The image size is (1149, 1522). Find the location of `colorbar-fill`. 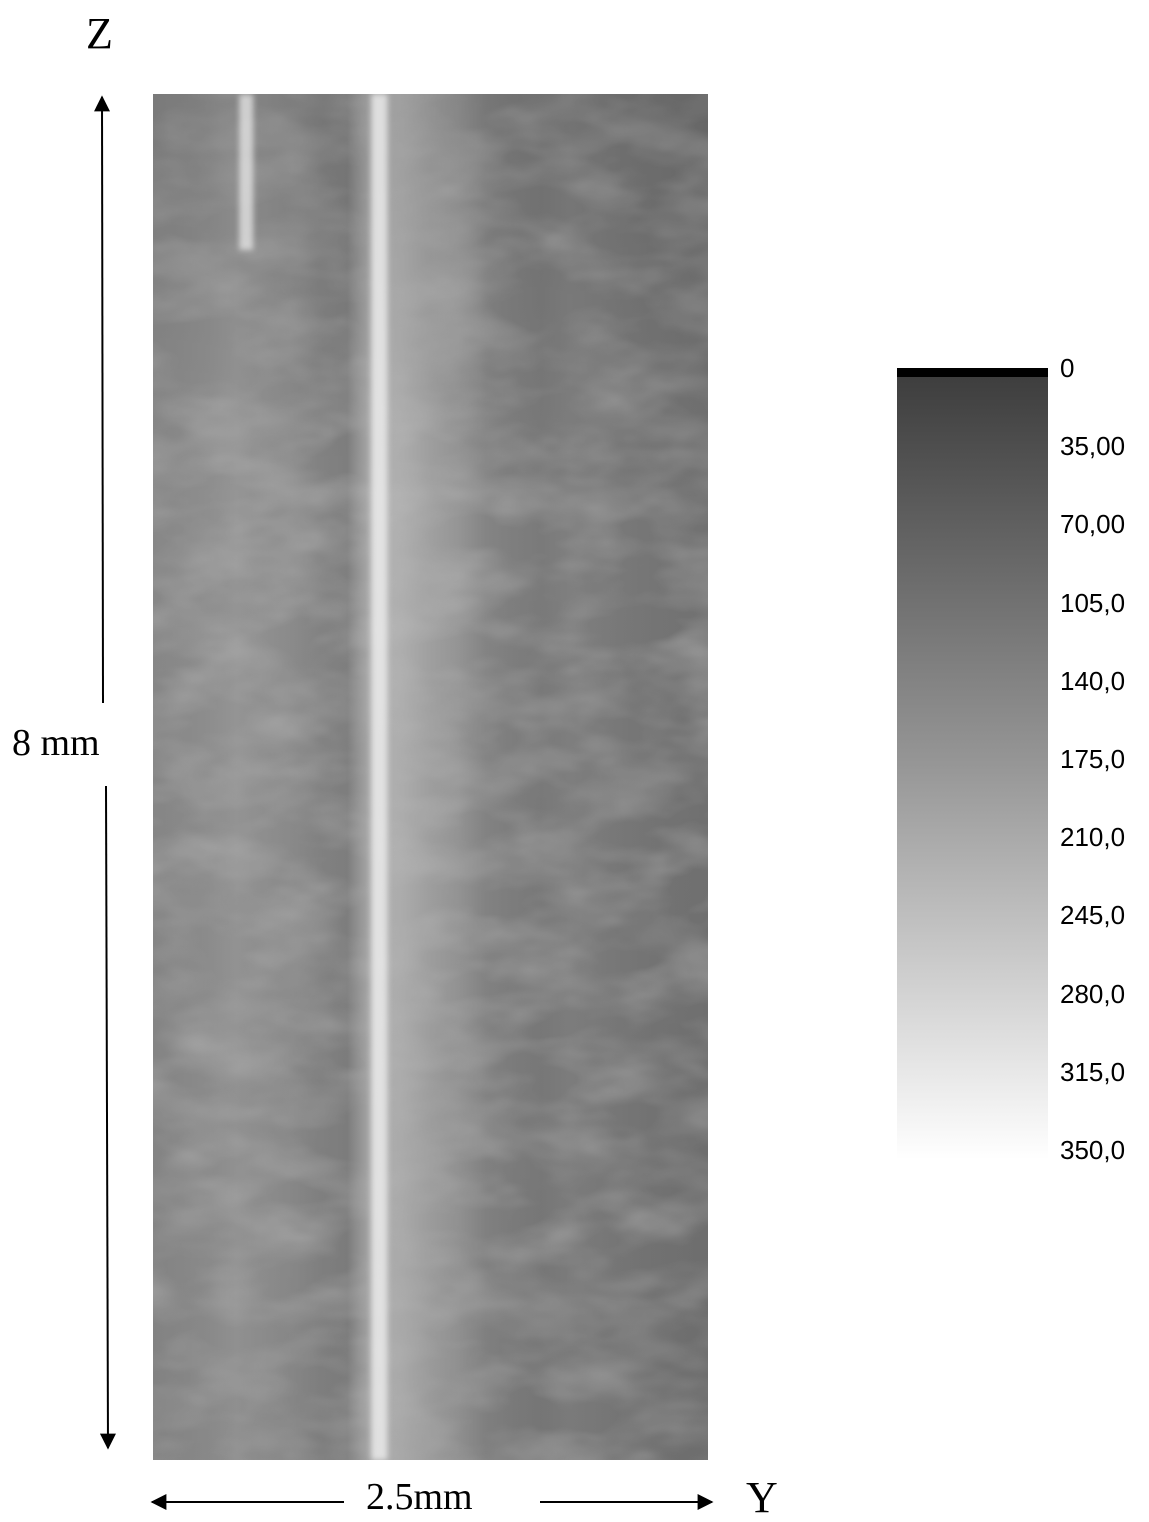

colorbar-fill is located at coordinates (972, 764).